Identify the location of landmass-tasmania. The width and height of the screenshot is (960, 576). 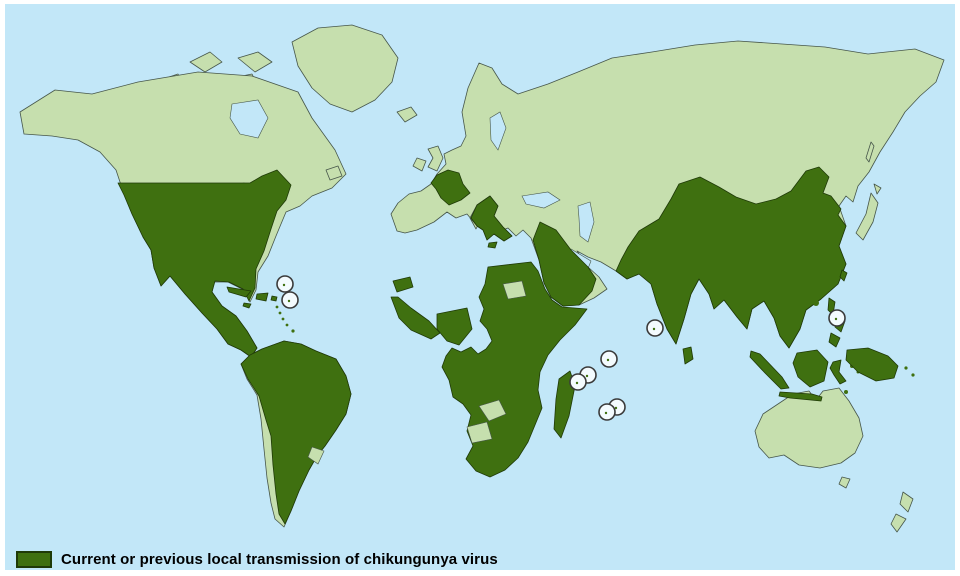
(844, 482).